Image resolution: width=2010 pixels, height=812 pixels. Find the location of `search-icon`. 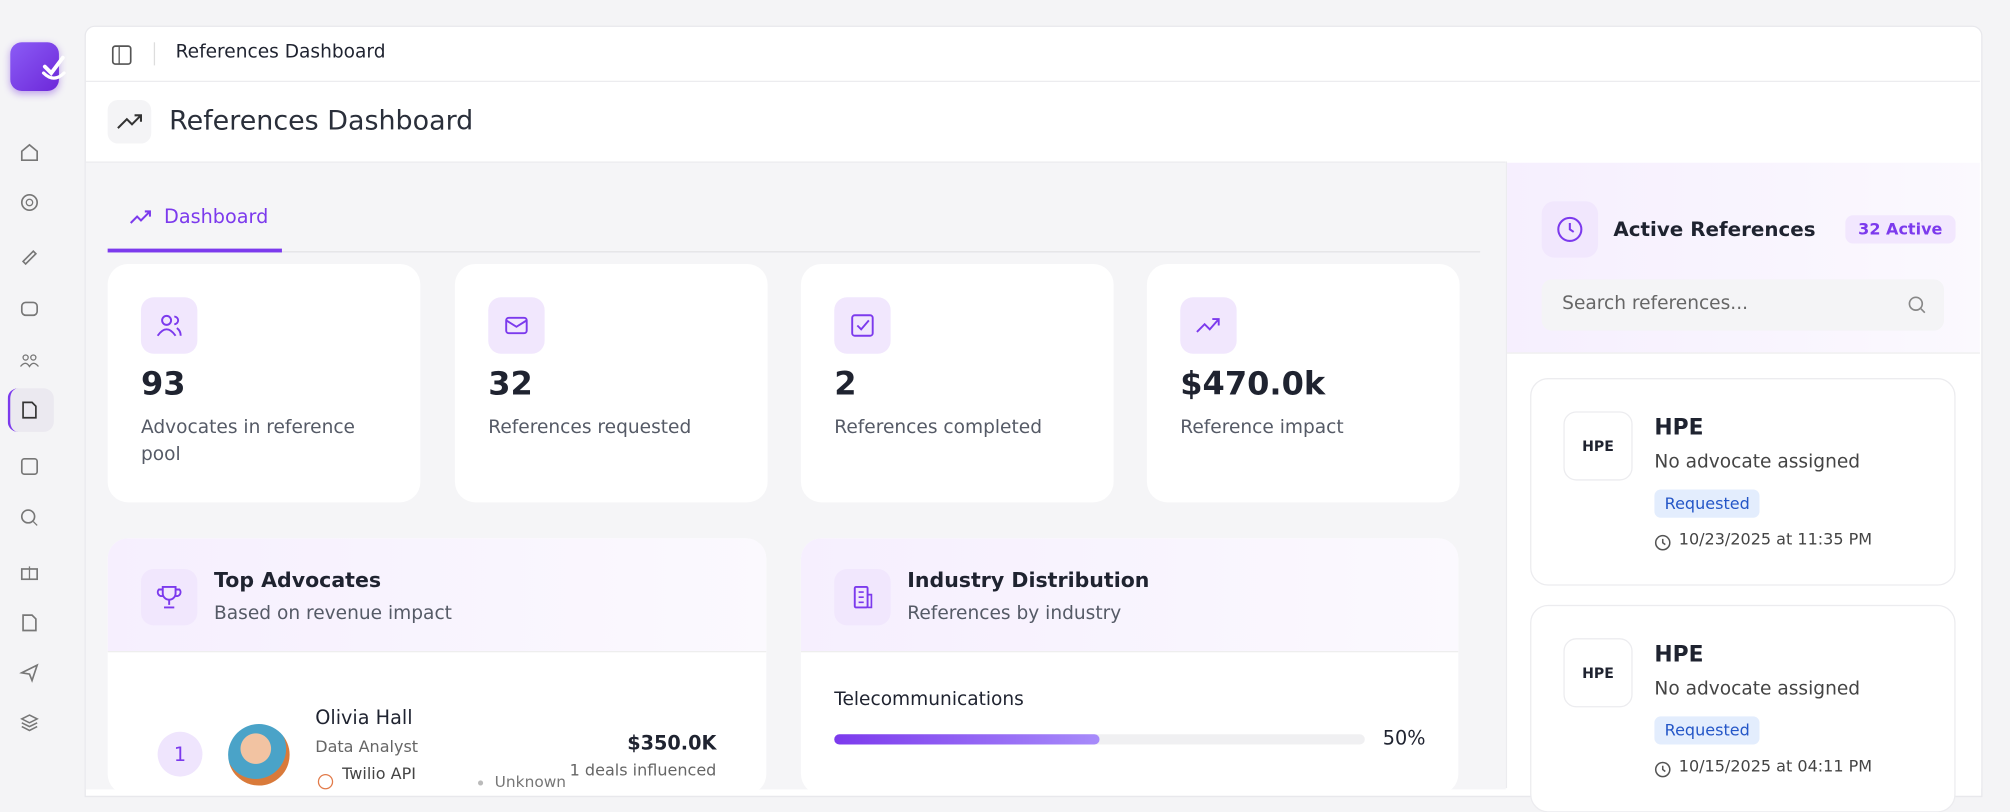

search-icon is located at coordinates (1917, 305).